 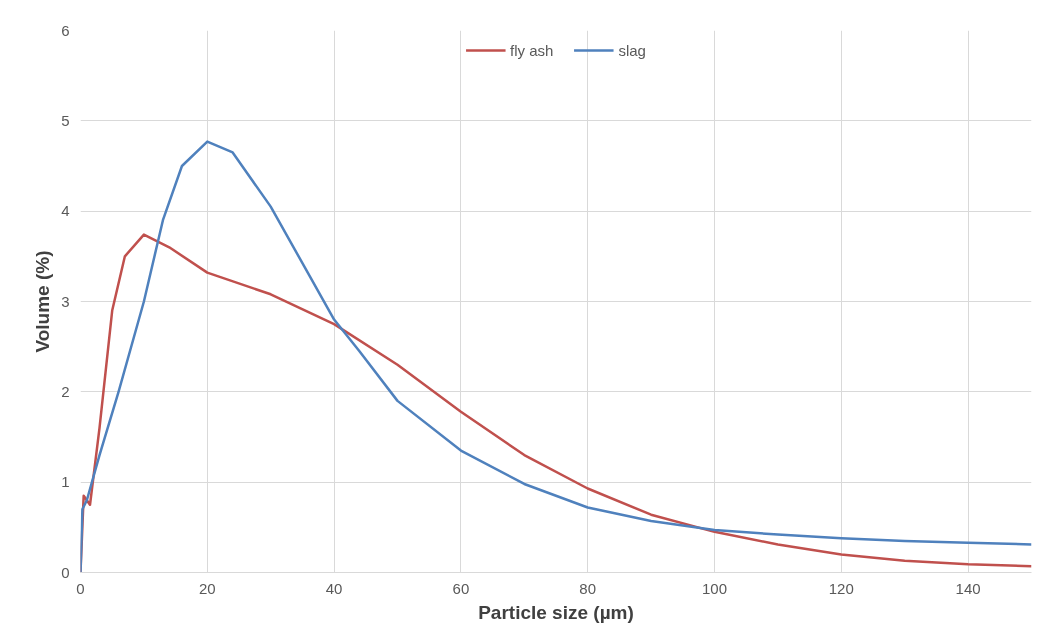 I want to click on y-tick-label: 3, so click(x=65, y=301).